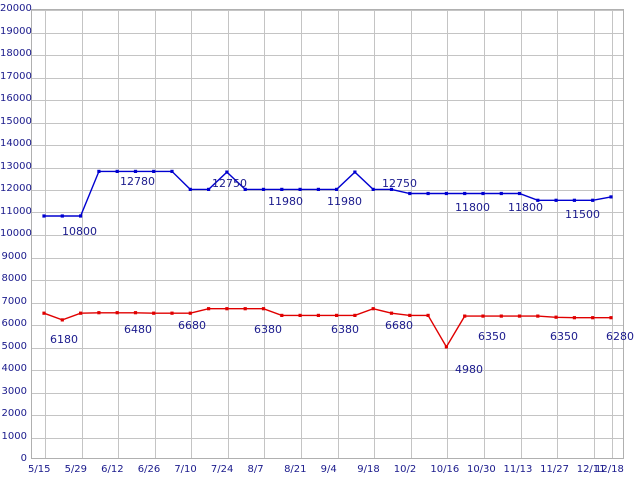 The width and height of the screenshot is (640, 480). Describe the element at coordinates (76, 469) in the screenshot. I see `x-axis-tick-label: 5/29` at that location.